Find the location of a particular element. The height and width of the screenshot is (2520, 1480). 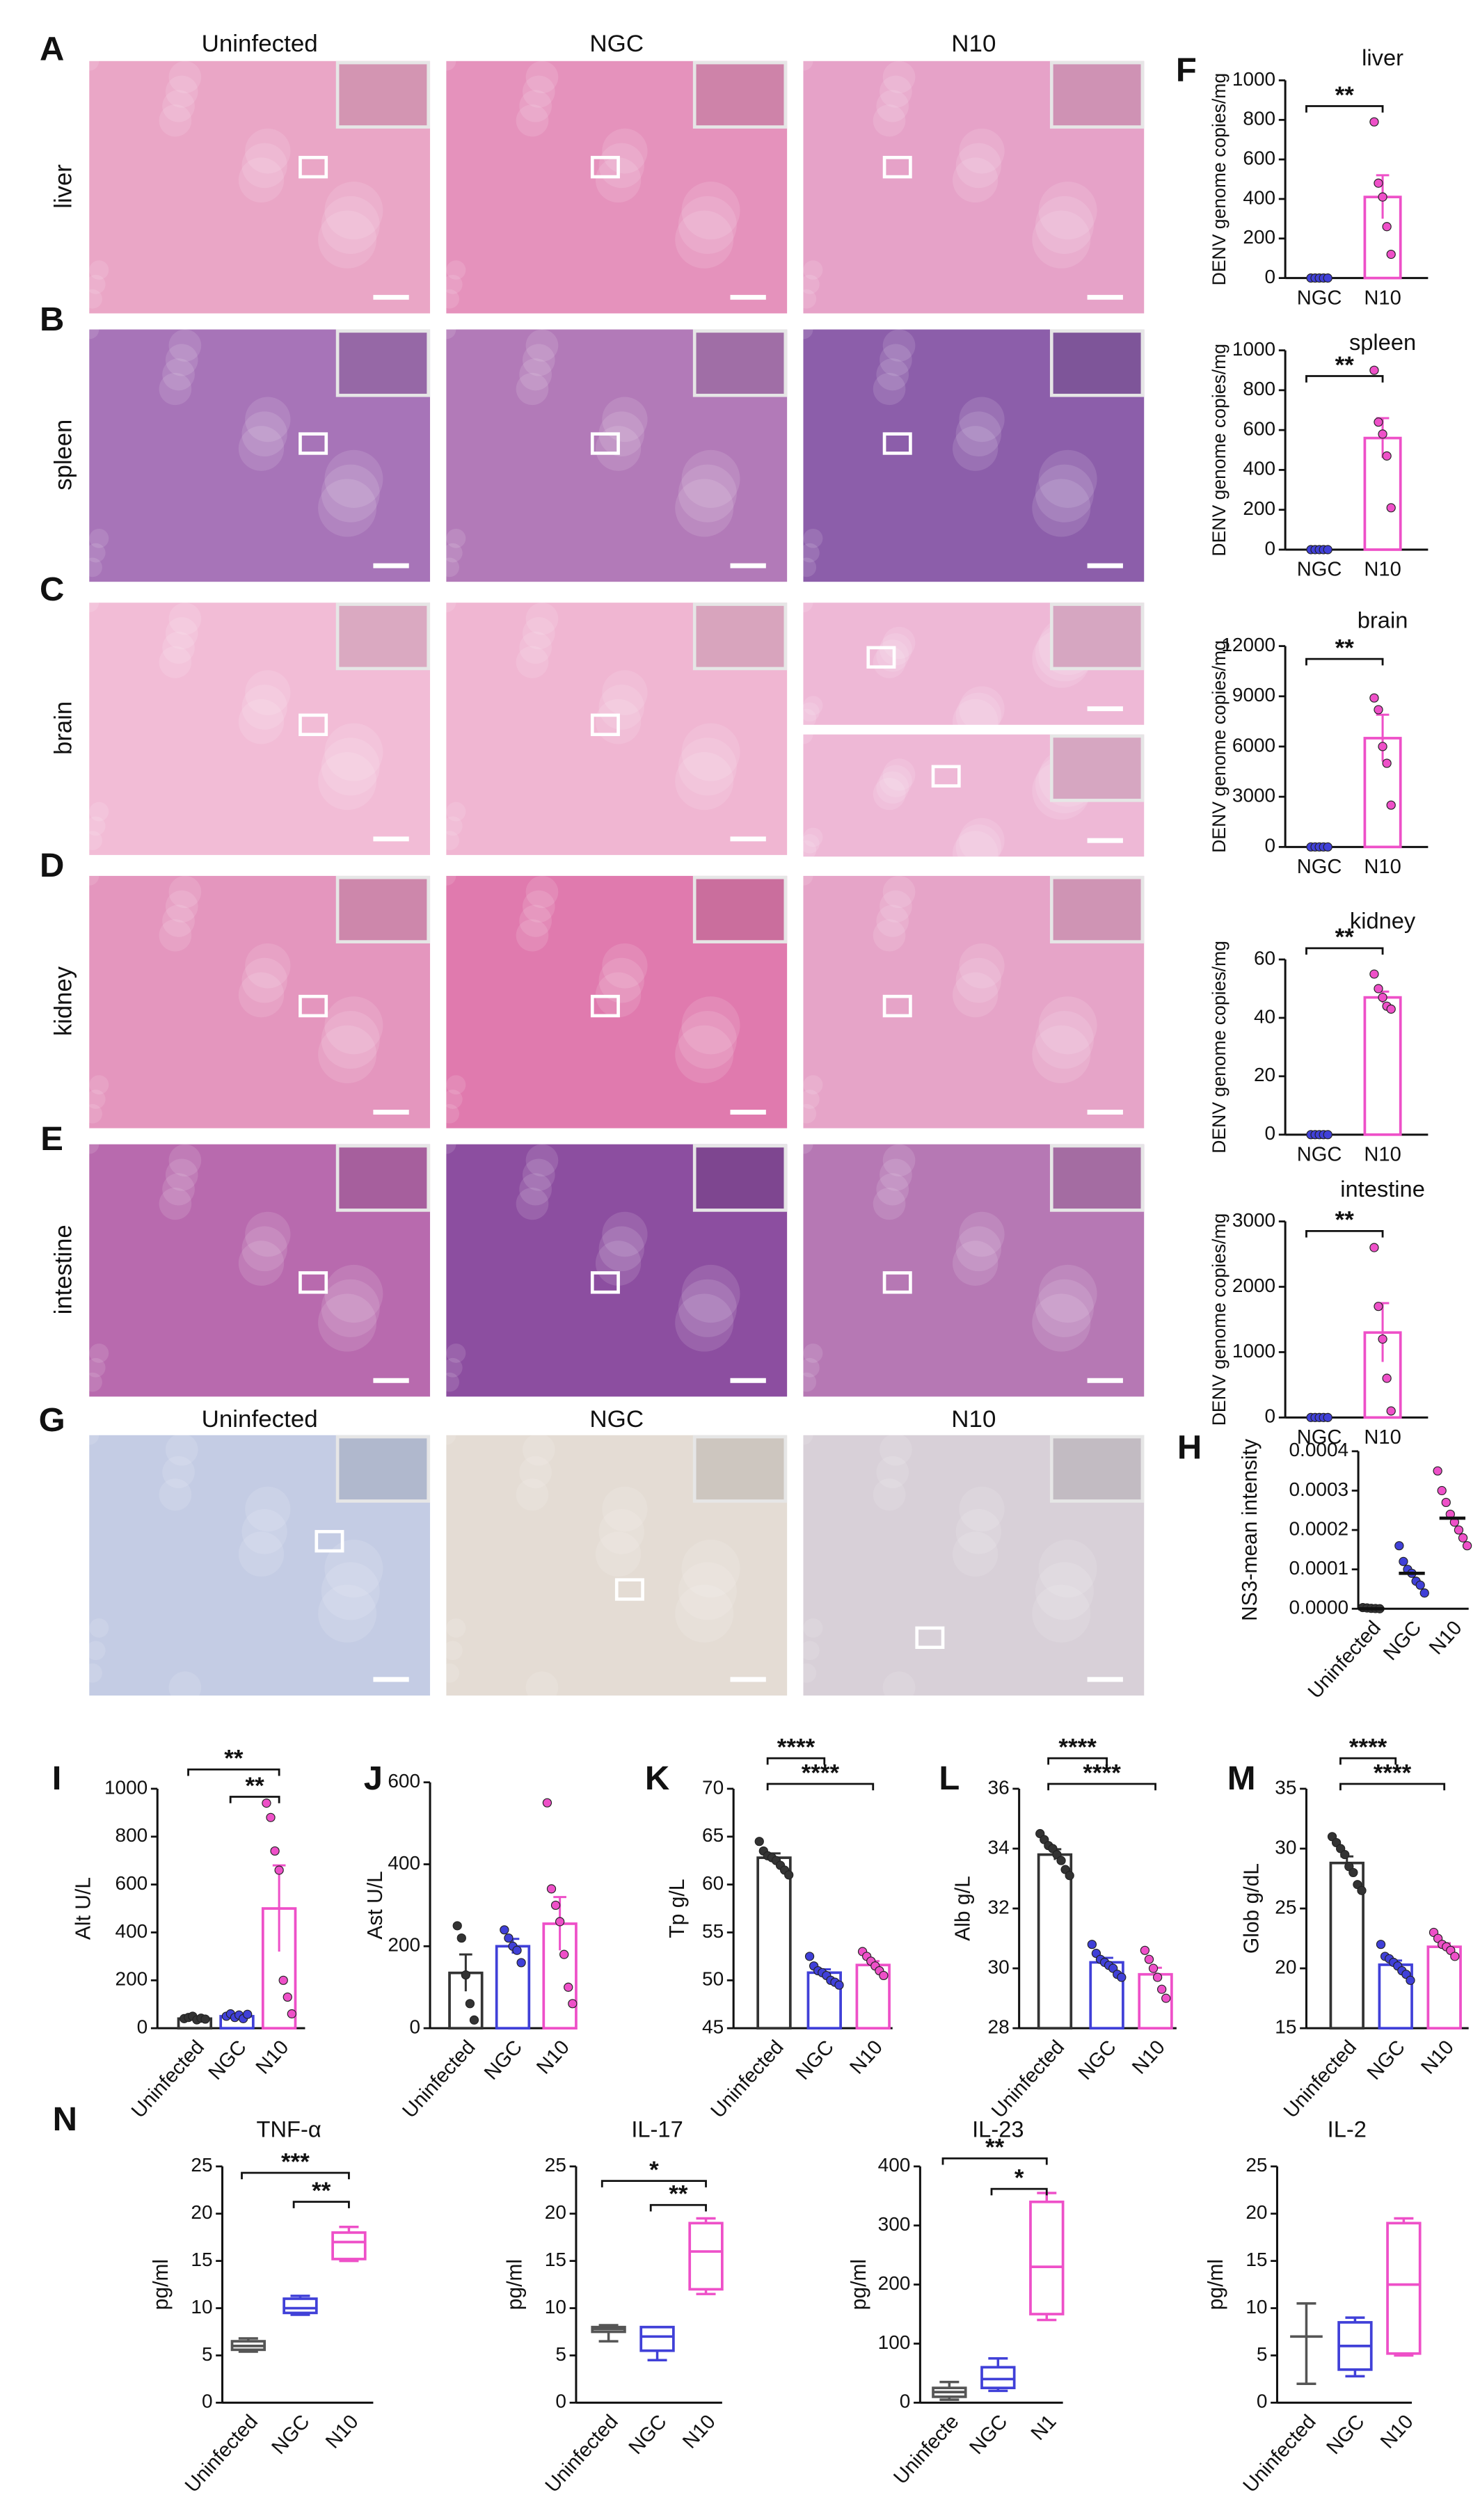

significance-label: **** is located at coordinates (1077, 1747).